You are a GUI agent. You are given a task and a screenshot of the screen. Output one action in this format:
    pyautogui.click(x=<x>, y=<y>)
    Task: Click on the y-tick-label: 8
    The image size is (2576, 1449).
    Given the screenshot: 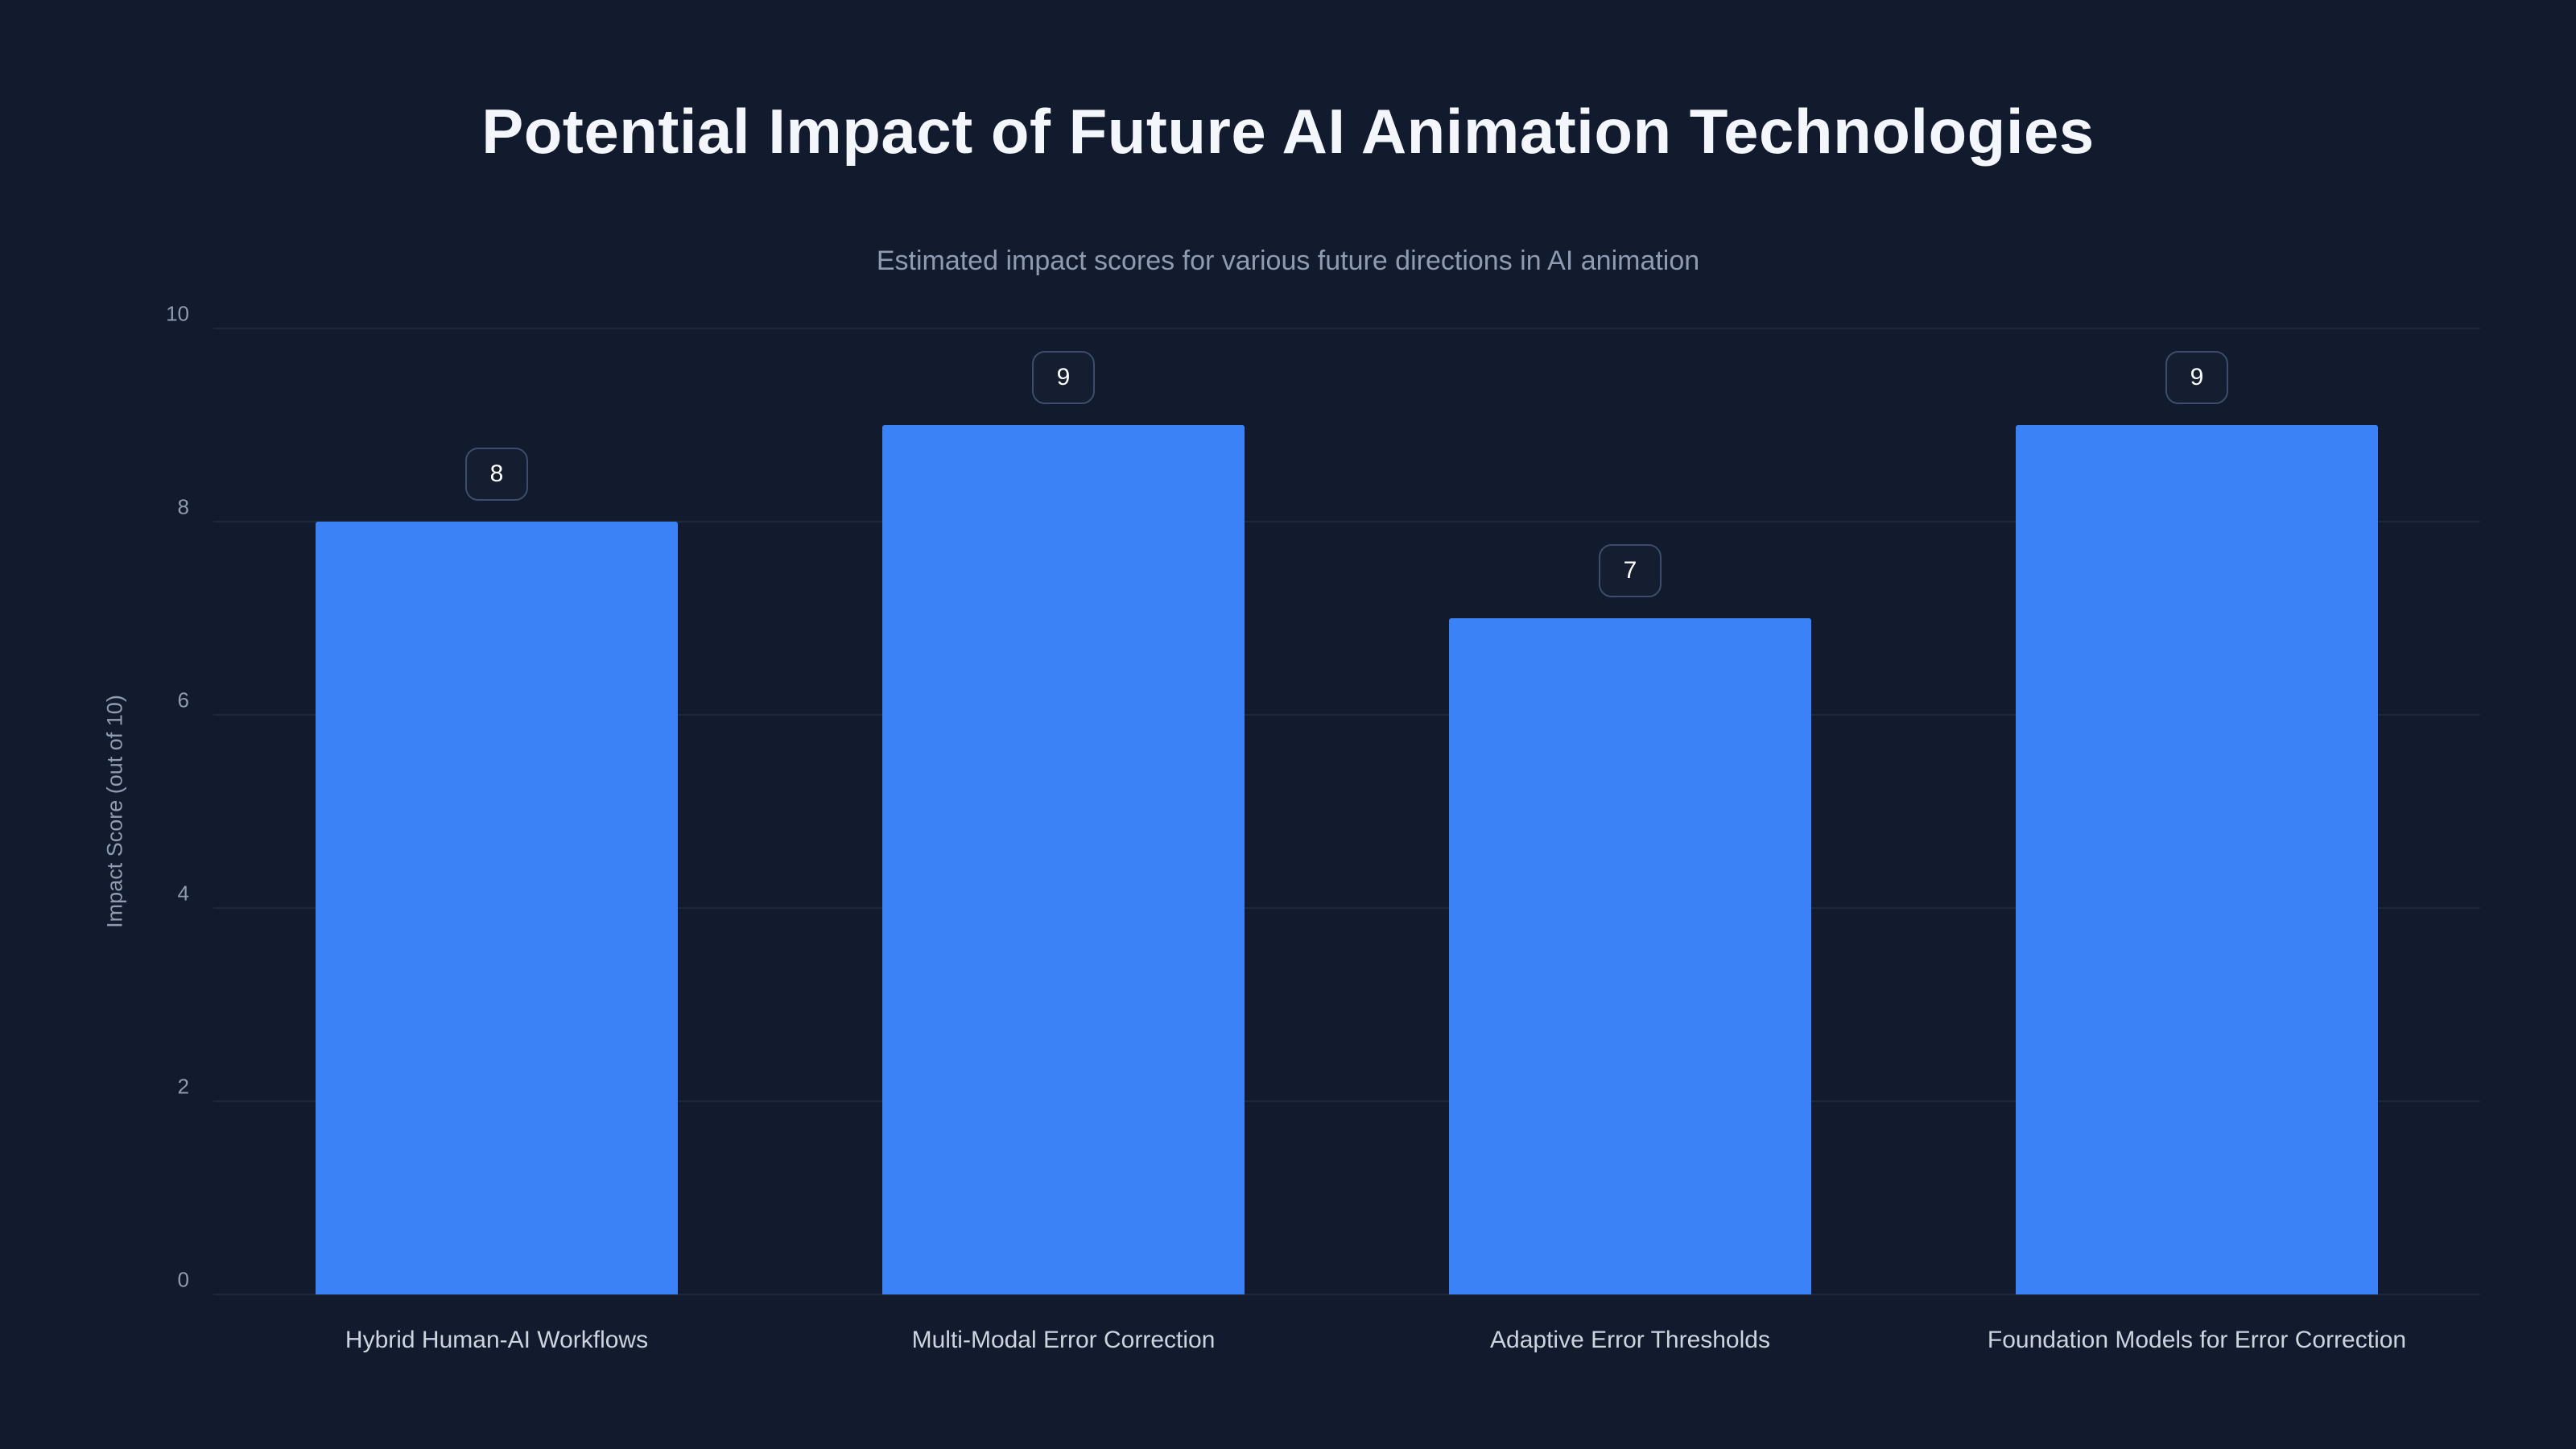 What is the action you would take?
    pyautogui.click(x=183, y=506)
    